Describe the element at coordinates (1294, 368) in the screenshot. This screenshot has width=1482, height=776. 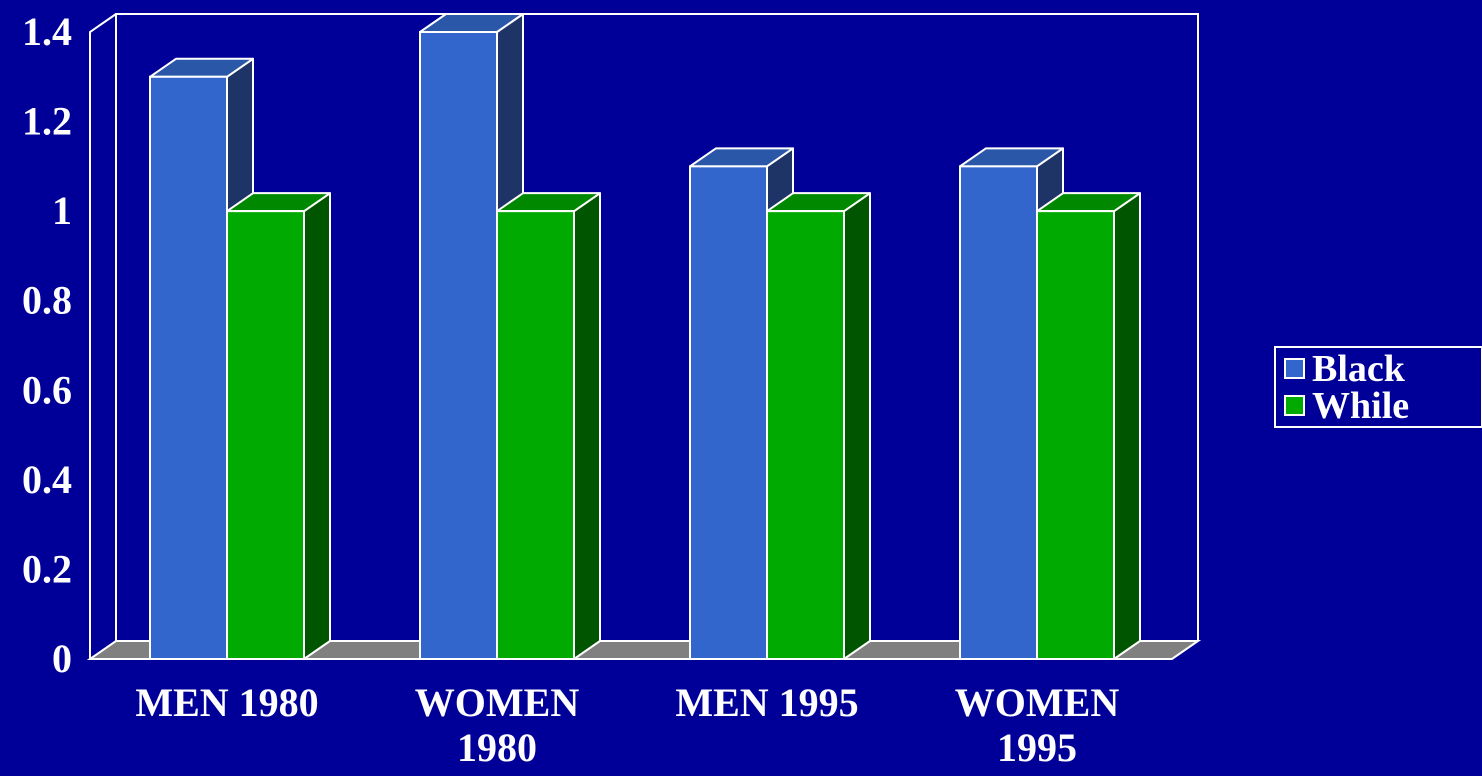
I see `legend-swatch-black` at that location.